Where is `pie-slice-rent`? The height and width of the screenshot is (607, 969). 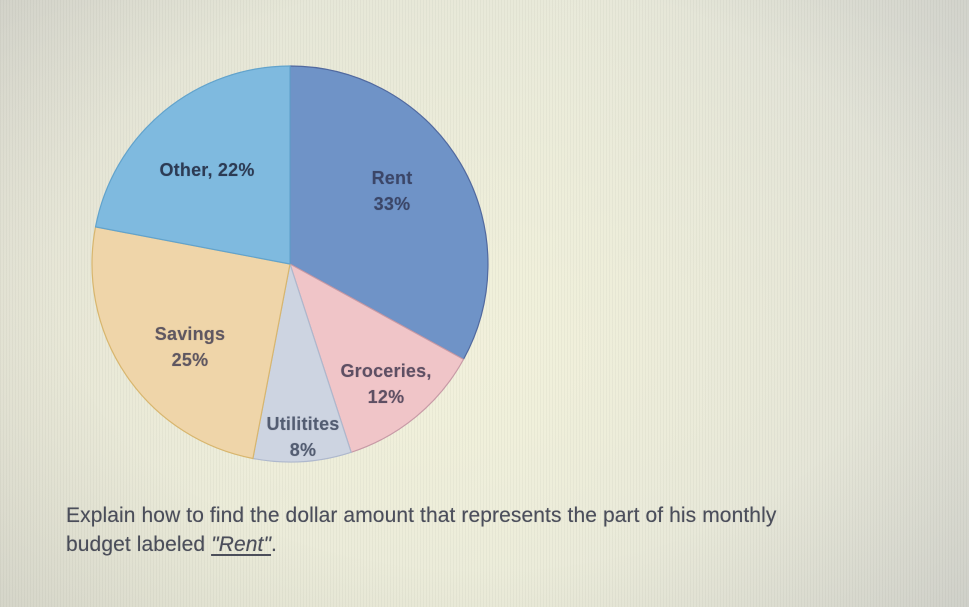 pie-slice-rent is located at coordinates (389, 212).